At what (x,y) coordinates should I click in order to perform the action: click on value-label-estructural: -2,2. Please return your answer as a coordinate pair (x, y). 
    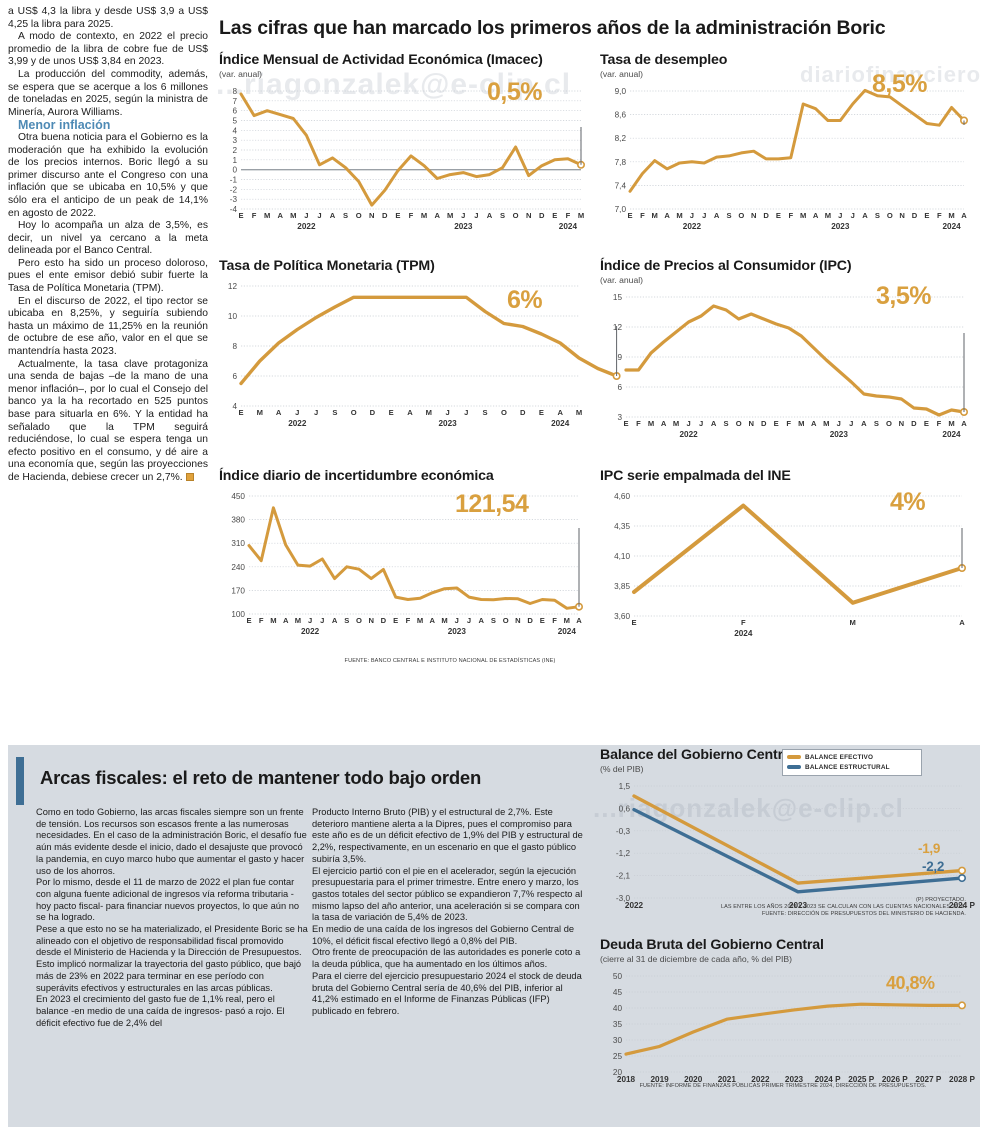
    Looking at the image, I should click on (933, 866).